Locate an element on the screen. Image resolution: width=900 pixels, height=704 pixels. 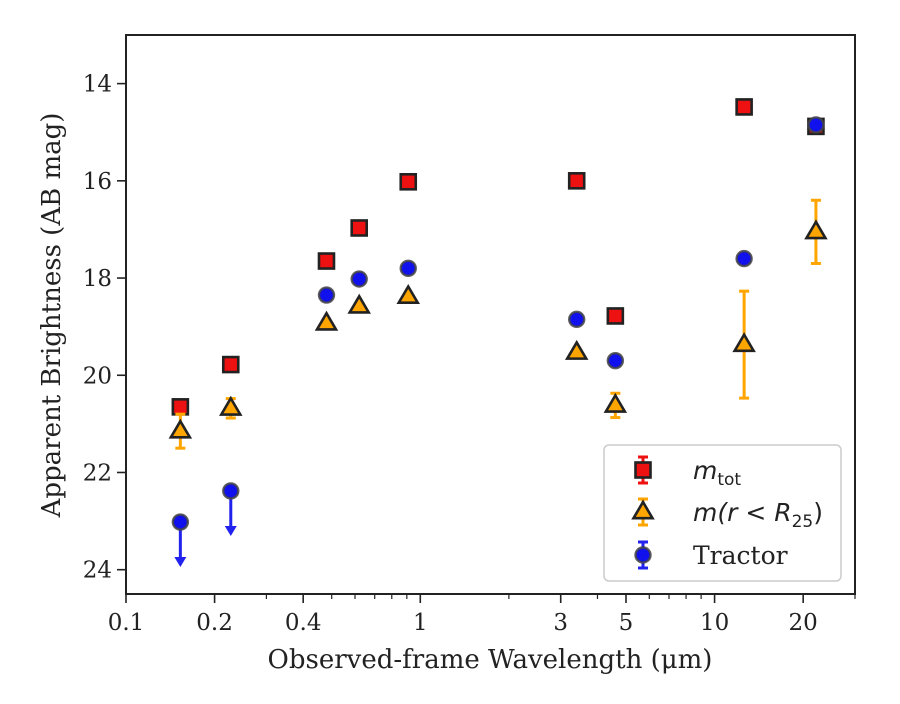
legend-box is located at coordinates (722, 513).